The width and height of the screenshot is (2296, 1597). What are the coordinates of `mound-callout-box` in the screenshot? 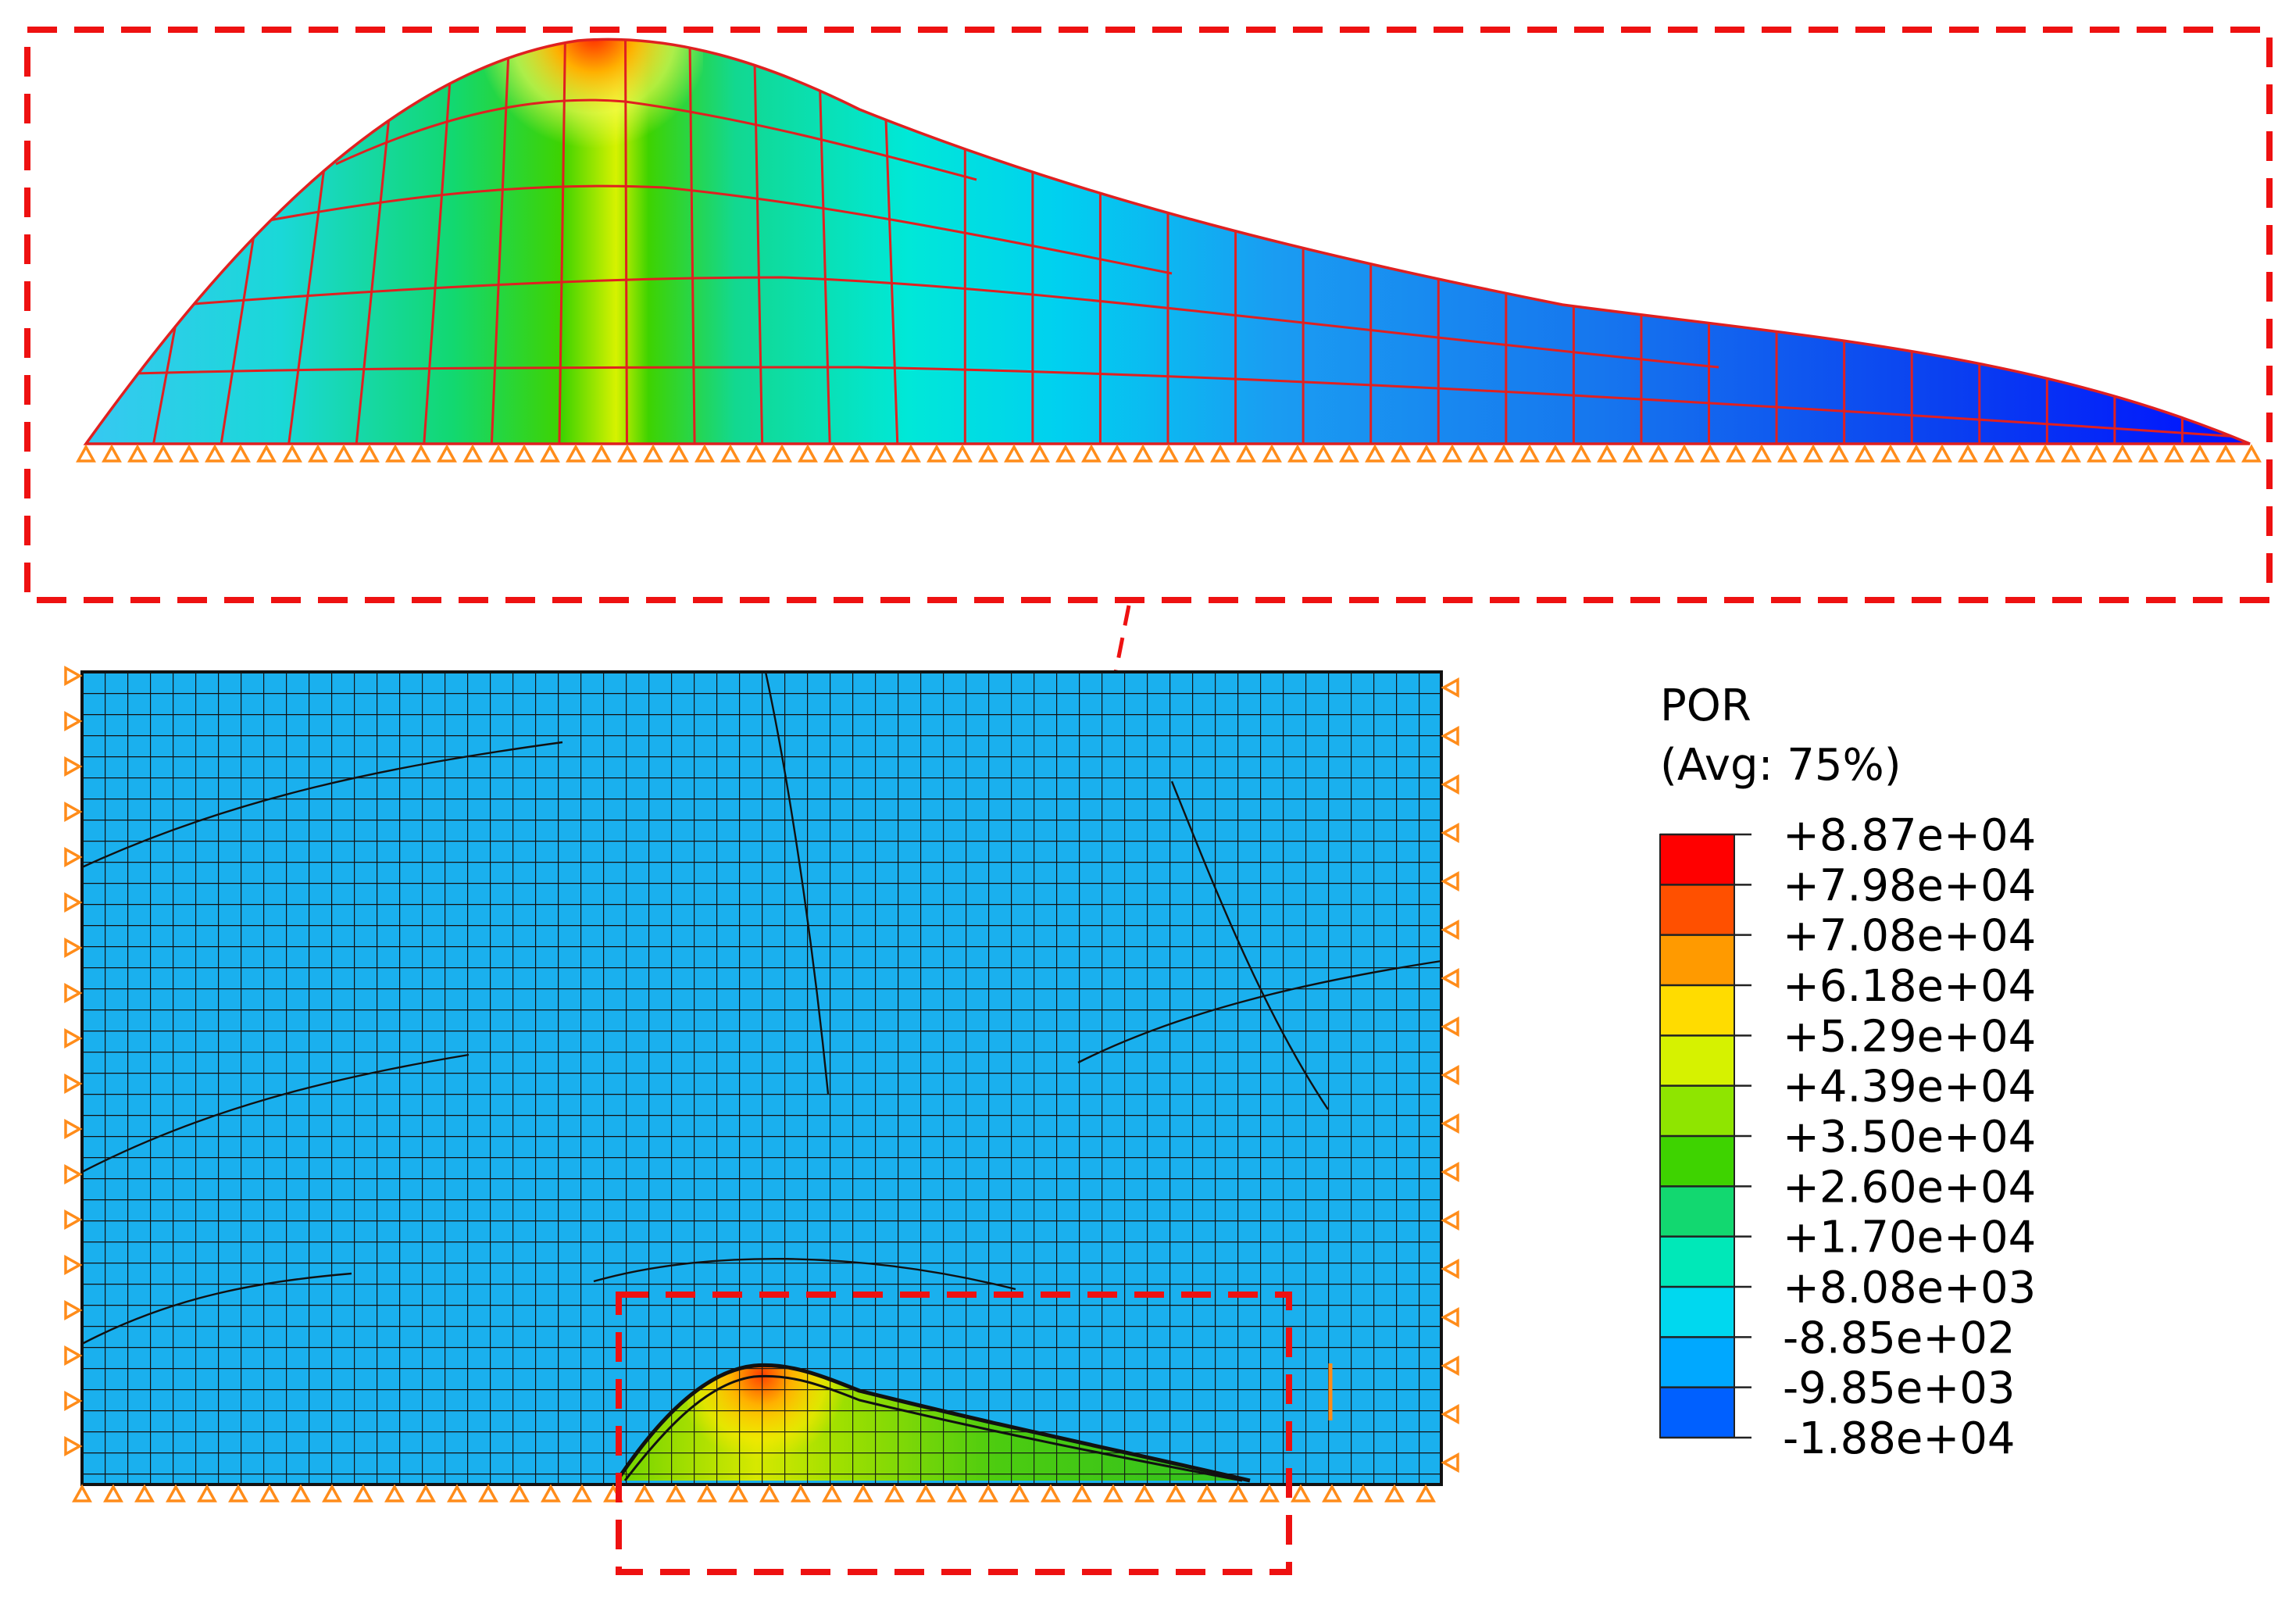 It's located at (954, 1433).